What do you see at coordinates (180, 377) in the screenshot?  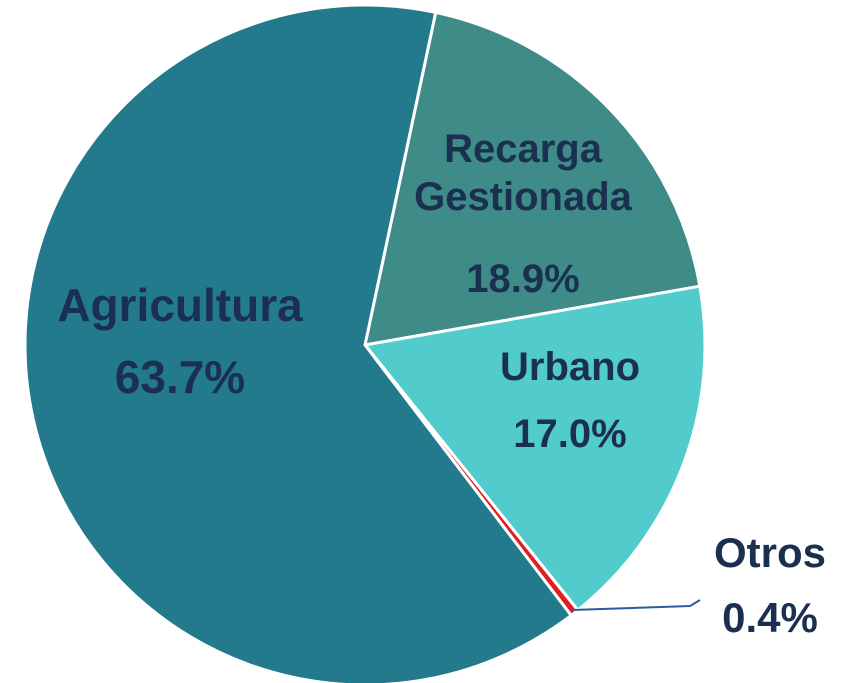 I see `slice-value: 63.7%` at bounding box center [180, 377].